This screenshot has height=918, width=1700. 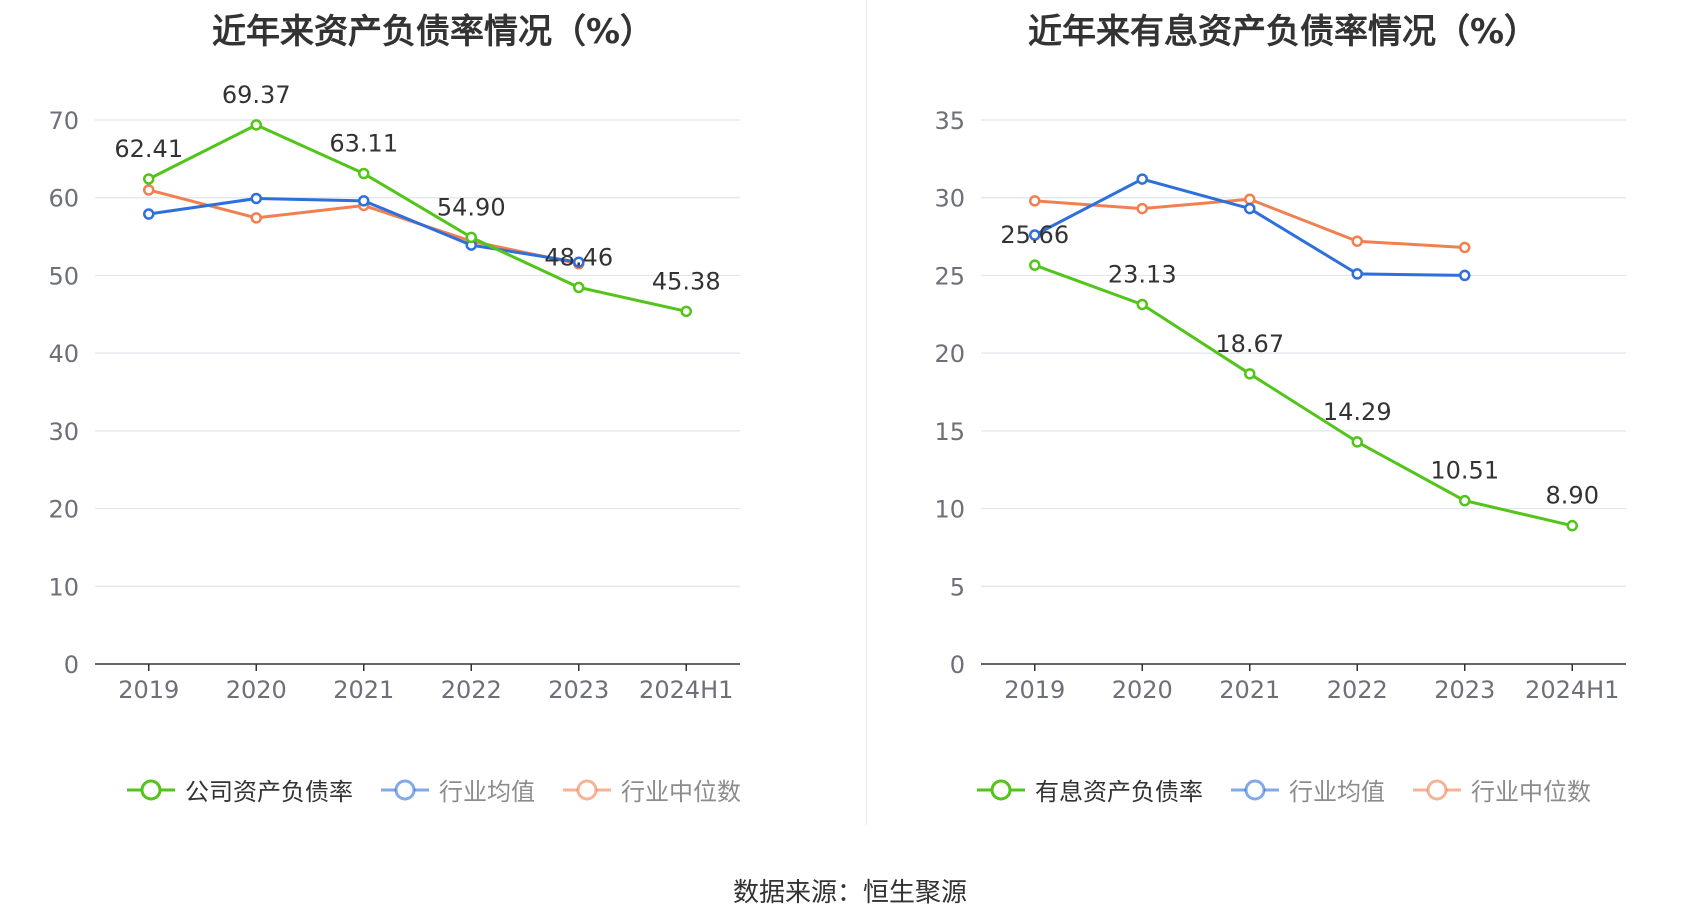 What do you see at coordinates (957, 587) in the screenshot?
I see `y-tick-label: 5` at bounding box center [957, 587].